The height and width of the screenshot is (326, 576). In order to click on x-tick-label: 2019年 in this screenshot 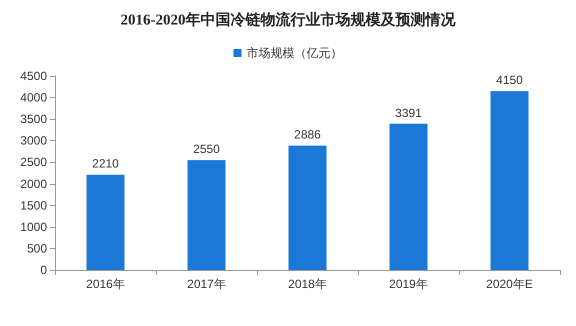, I will do `click(408, 284)`.